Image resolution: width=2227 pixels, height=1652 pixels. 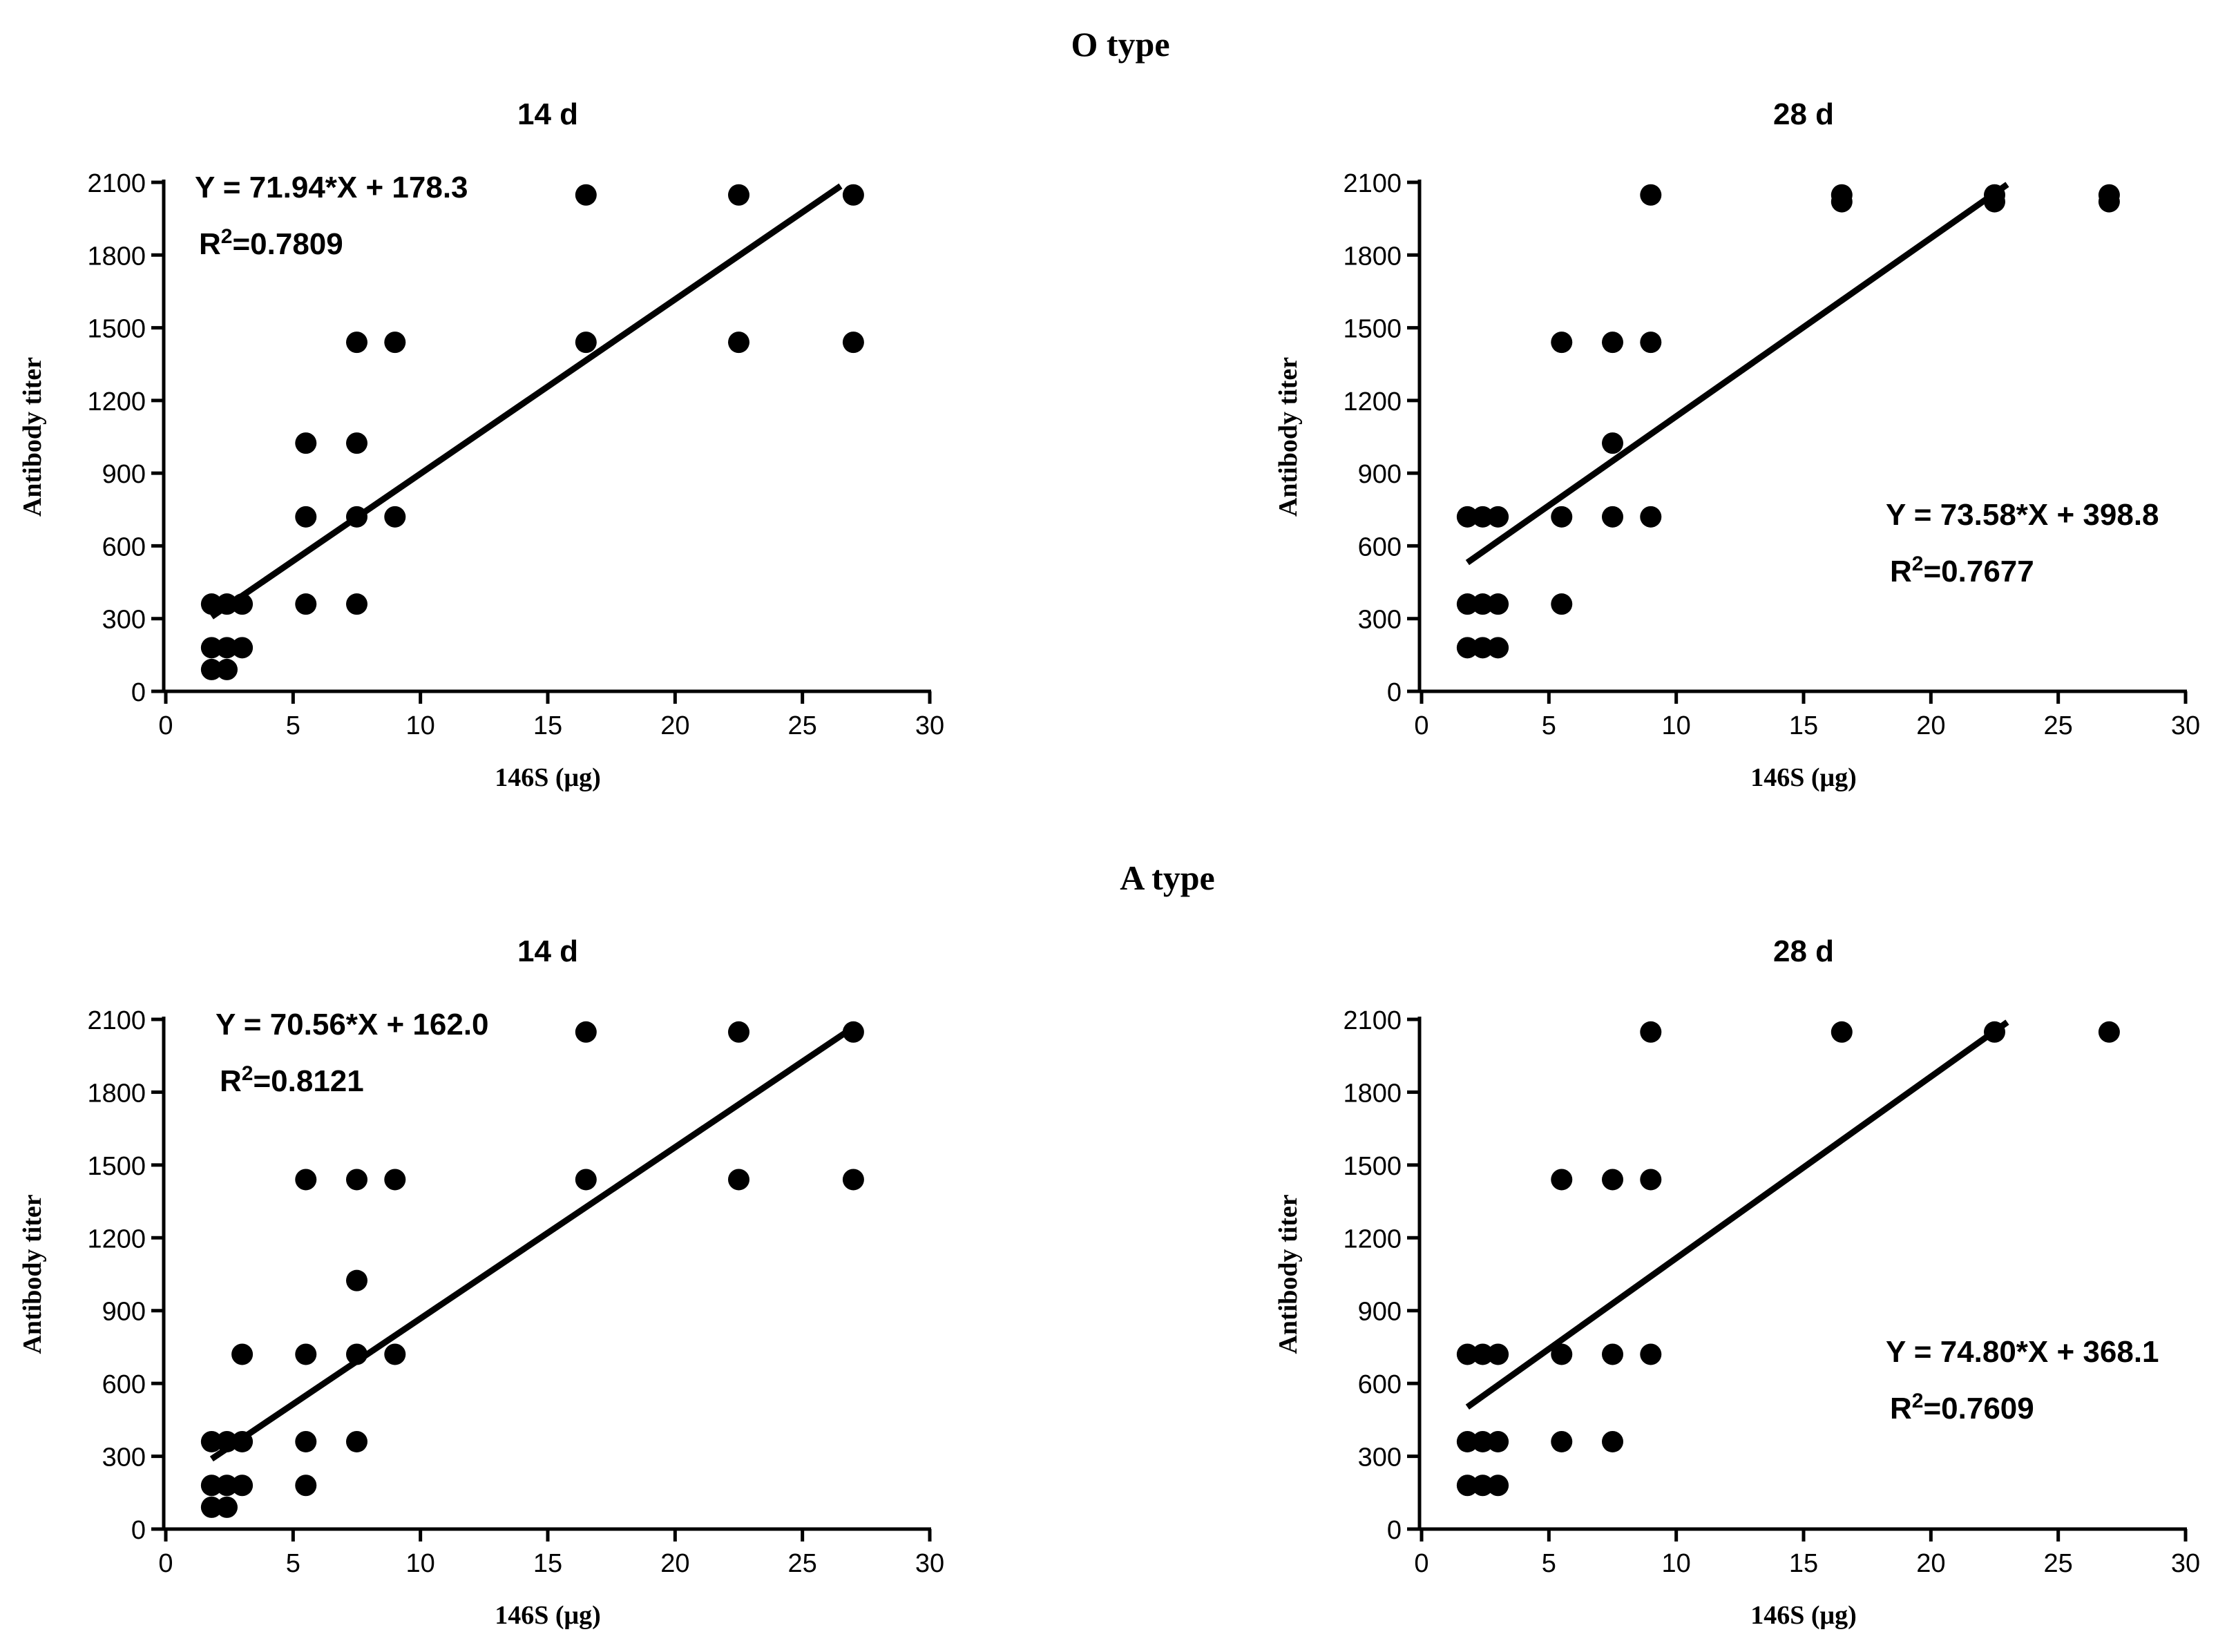 What do you see at coordinates (352, 1024) in the screenshot?
I see `regression-equation: Y = 70.56*X + 162.0` at bounding box center [352, 1024].